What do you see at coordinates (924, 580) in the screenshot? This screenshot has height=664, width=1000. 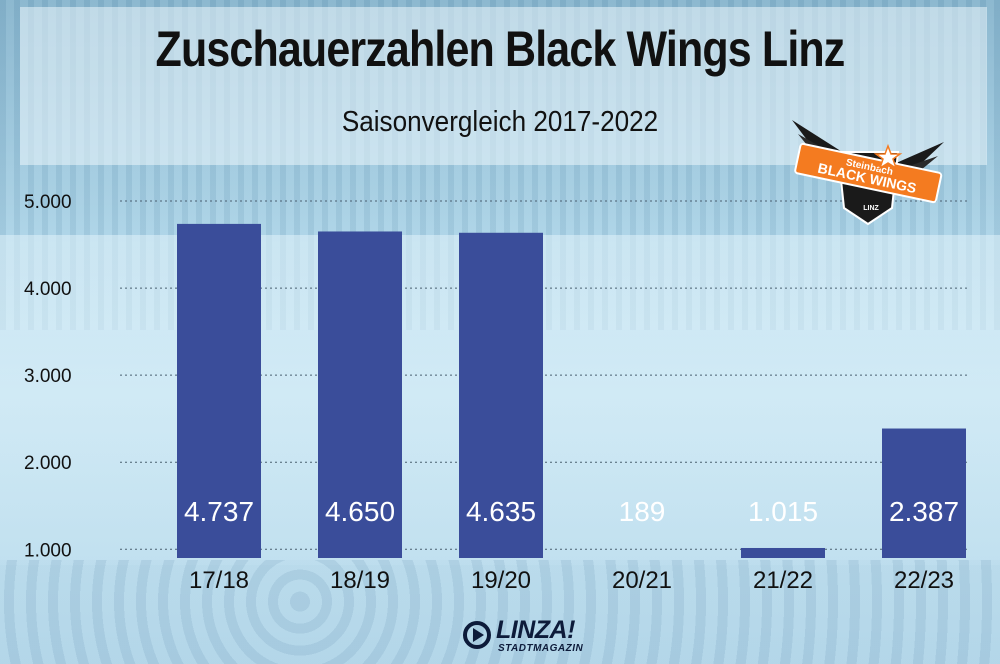 I see `x-tick-label: 22/23` at bounding box center [924, 580].